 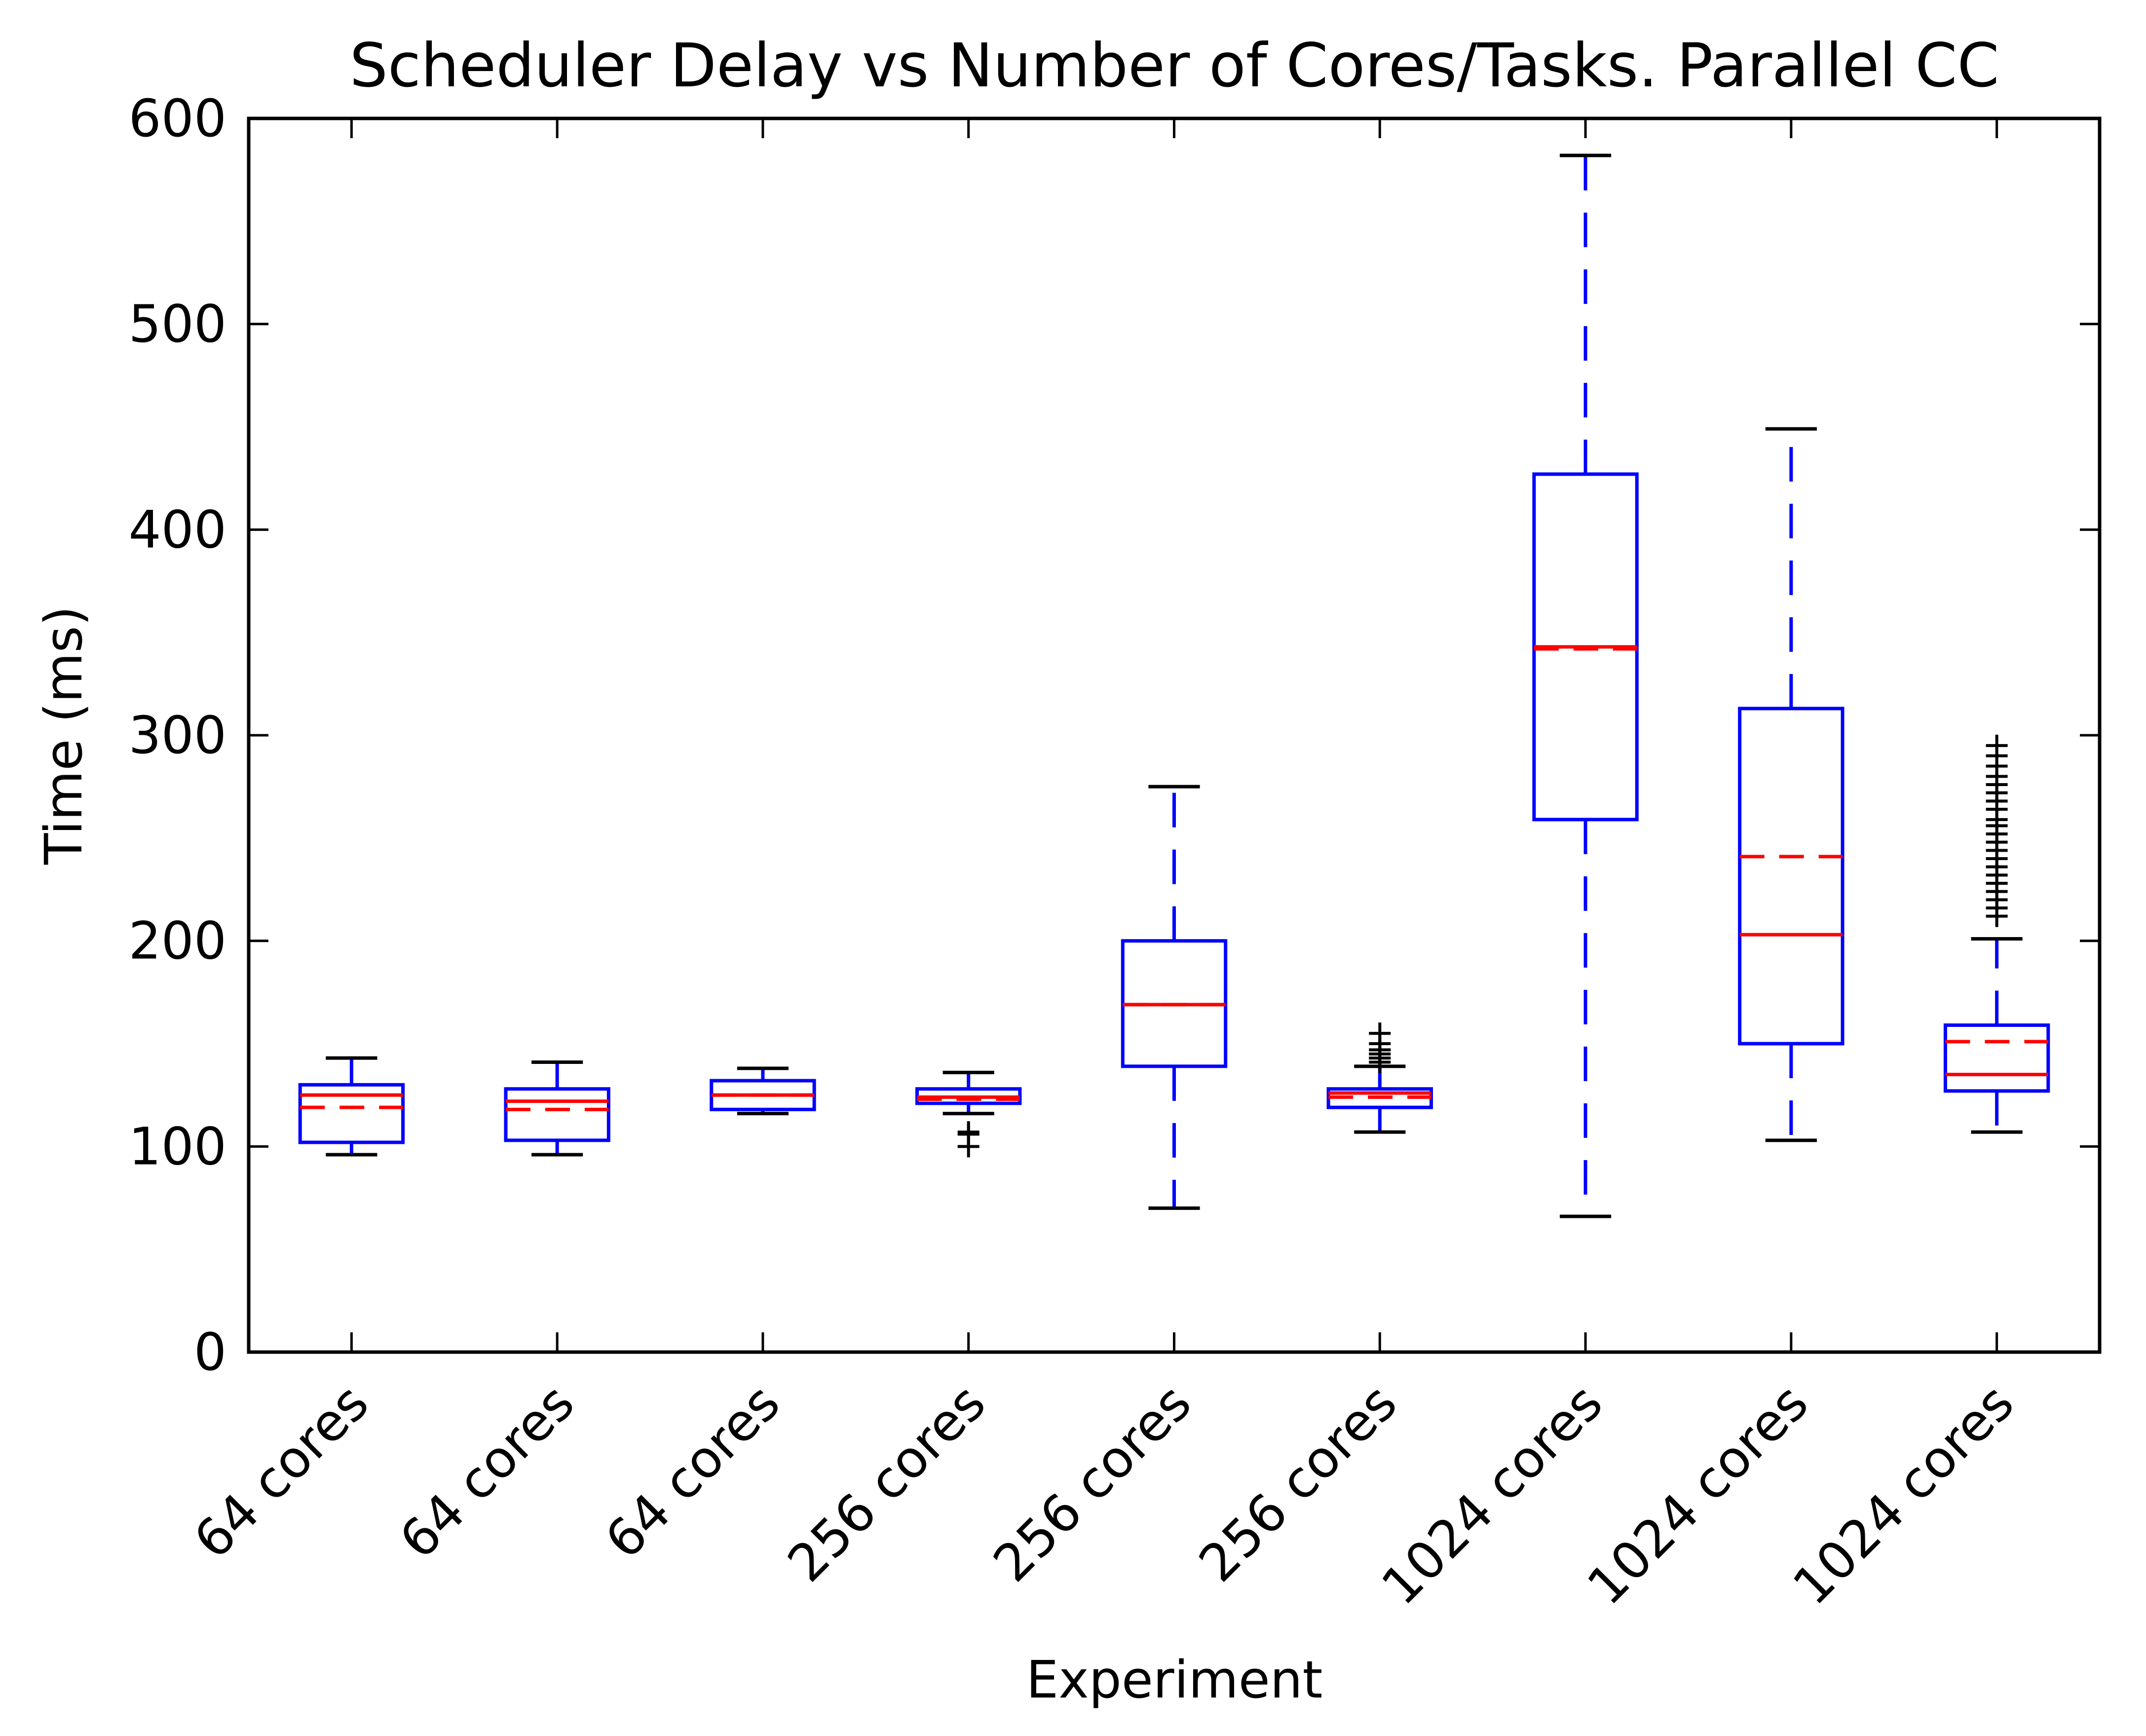 I want to click on y-tick-label: 200, so click(x=177, y=941).